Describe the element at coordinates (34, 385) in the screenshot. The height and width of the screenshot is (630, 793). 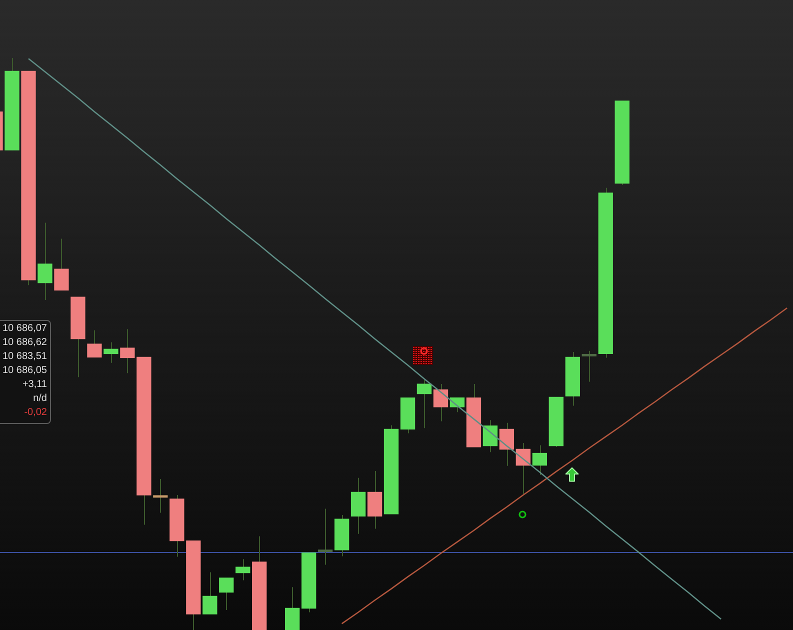
I see `annotation: +3,11` at that location.